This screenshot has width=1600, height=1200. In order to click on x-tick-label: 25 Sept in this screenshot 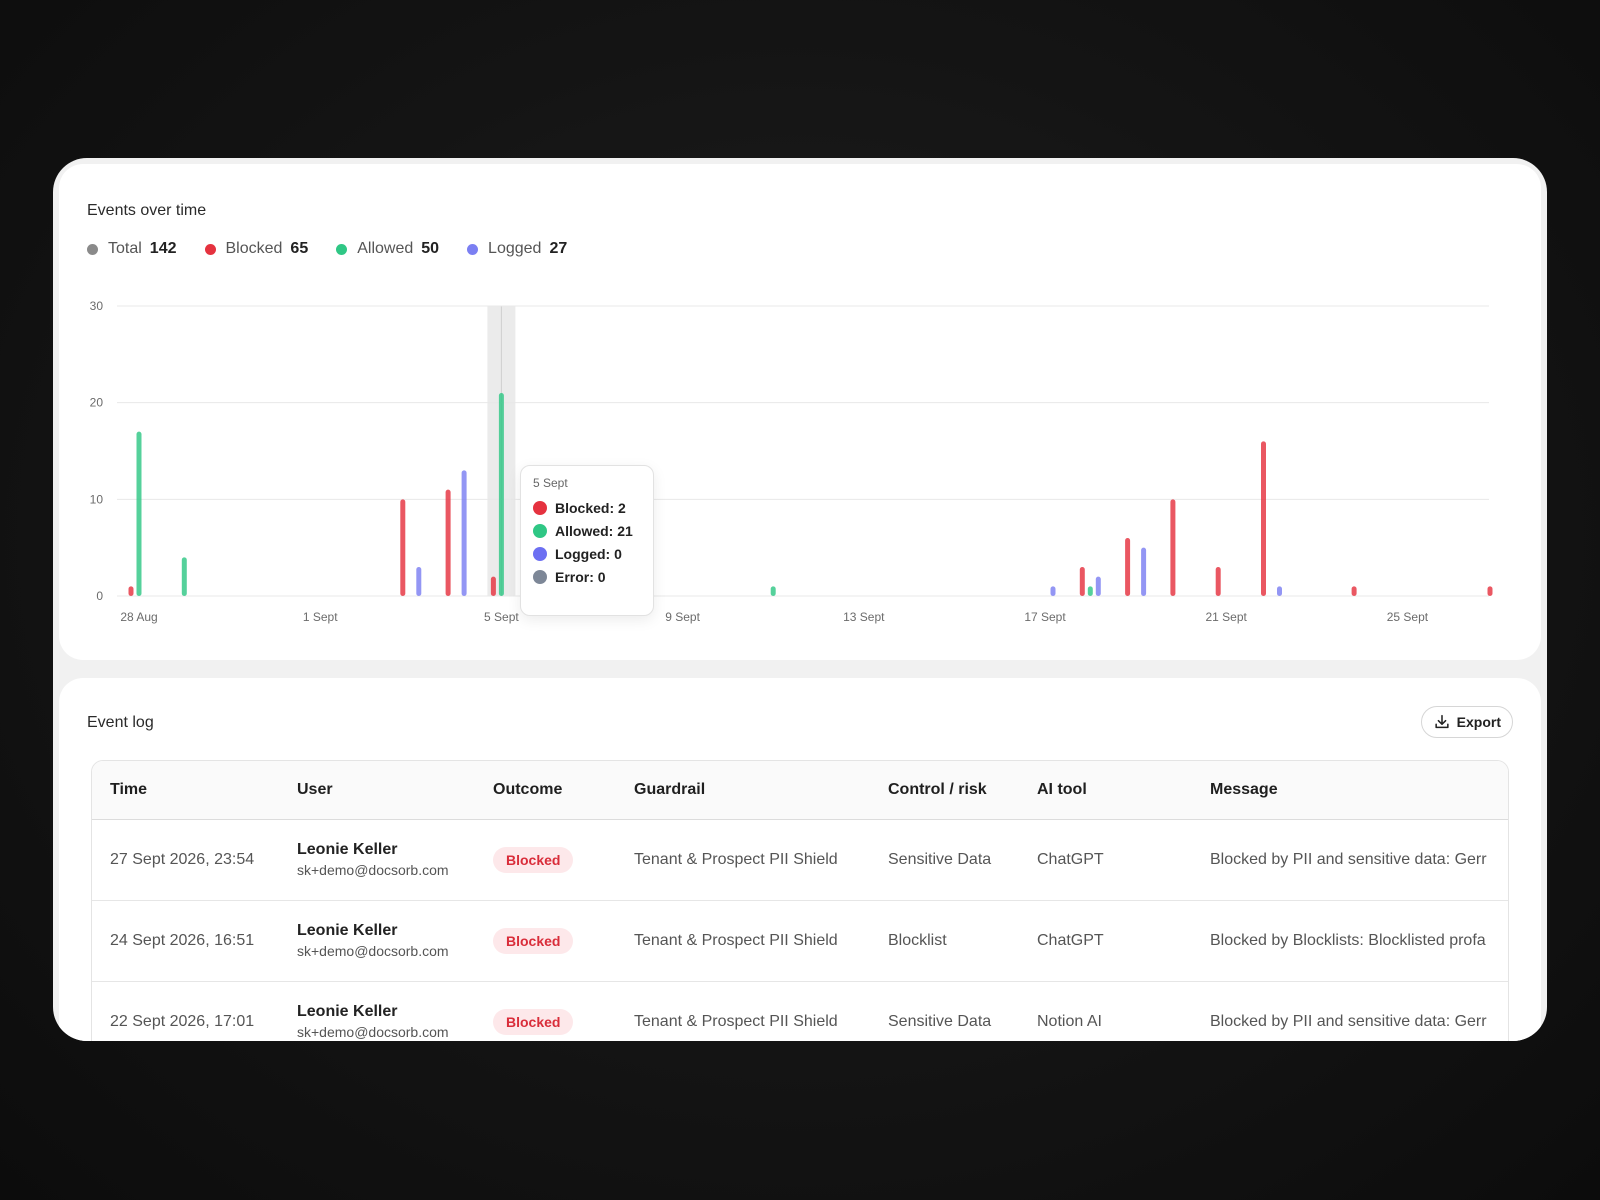, I will do `click(1408, 617)`.